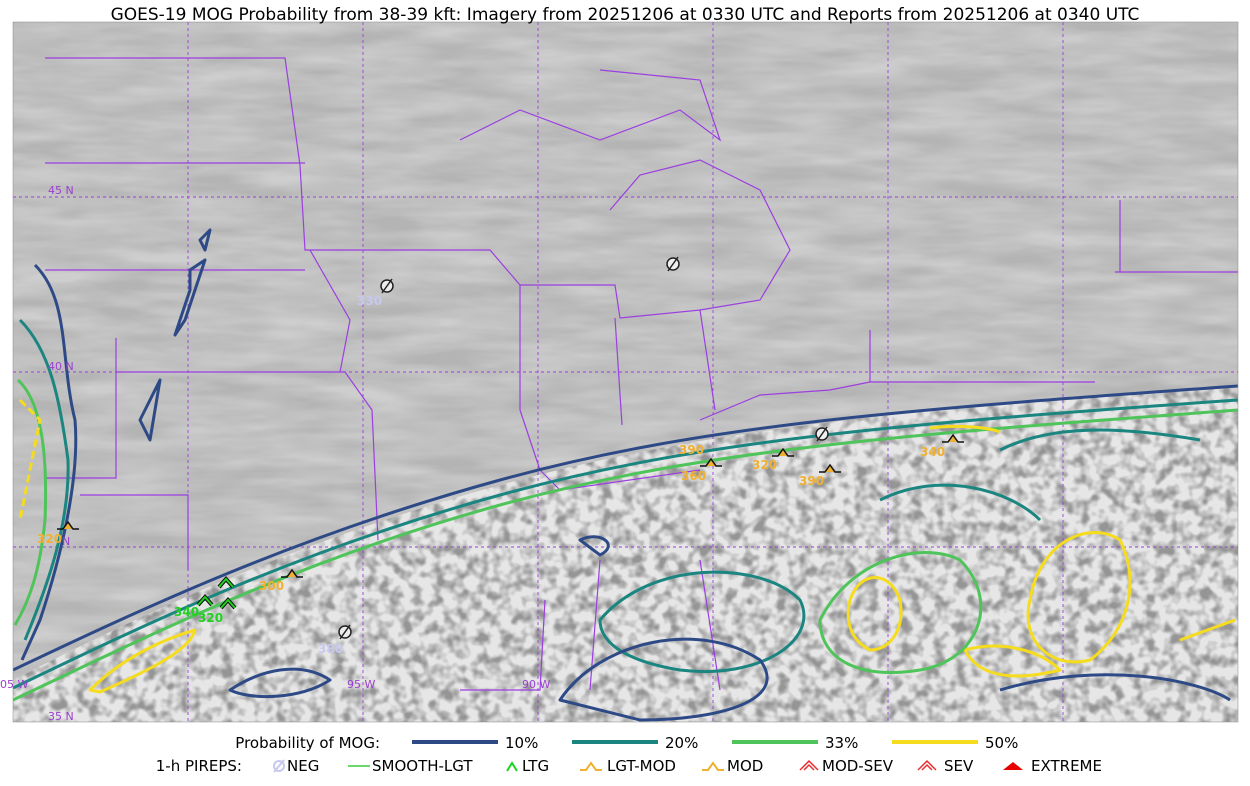  I want to click on longitude-label: 90 W, so click(536, 684).